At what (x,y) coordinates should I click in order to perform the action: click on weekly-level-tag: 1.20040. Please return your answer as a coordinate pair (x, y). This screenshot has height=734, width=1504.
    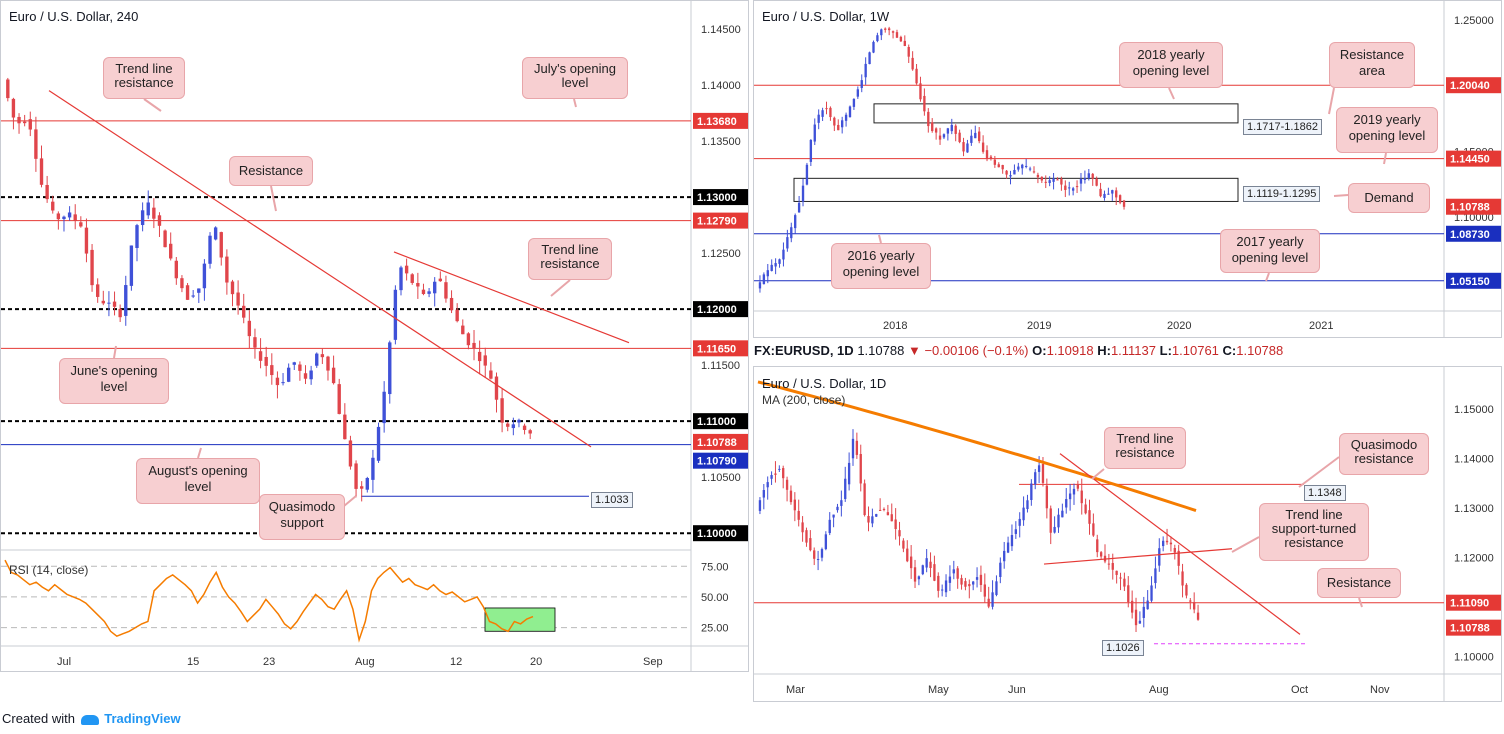
    Looking at the image, I should click on (1470, 86).